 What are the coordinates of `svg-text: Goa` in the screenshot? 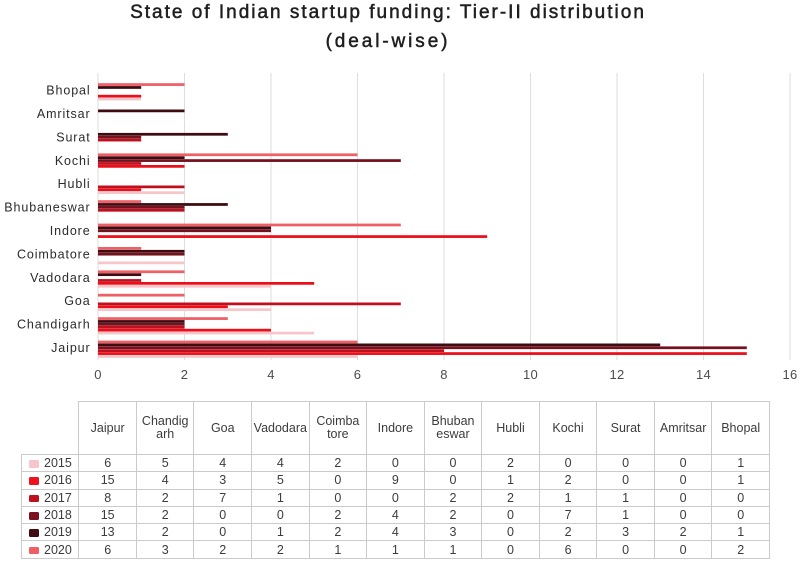 It's located at (77, 301).